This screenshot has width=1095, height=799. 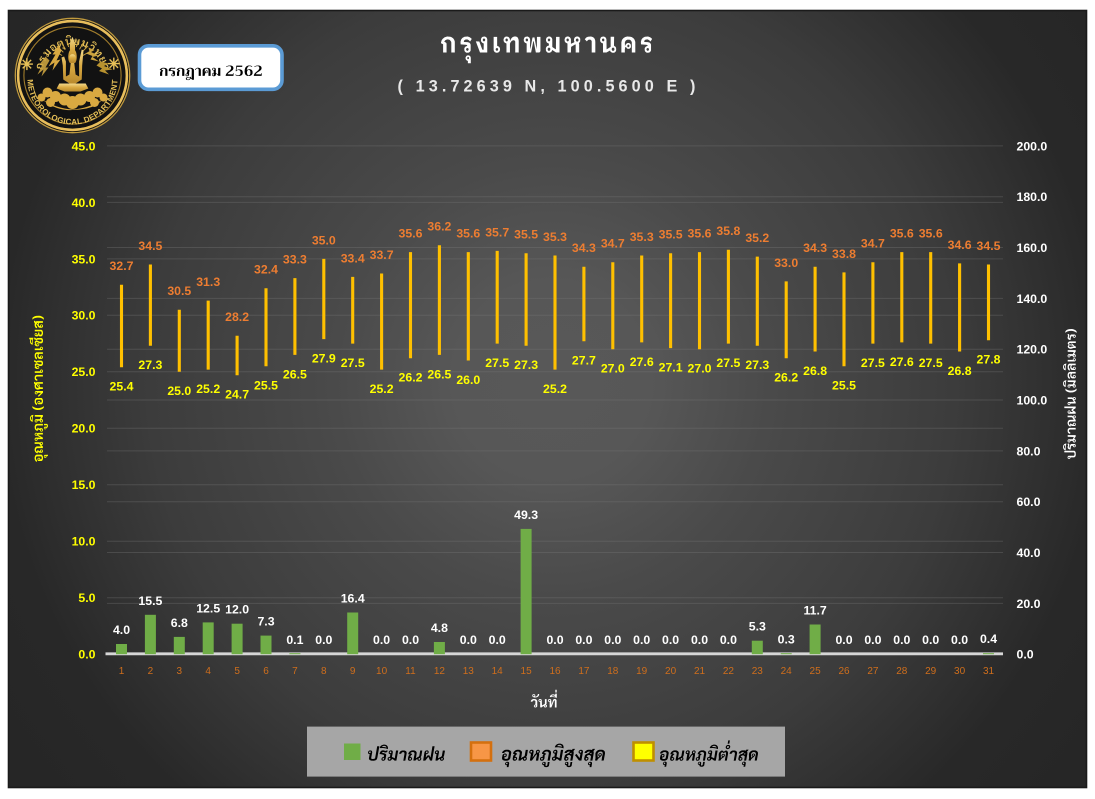 What do you see at coordinates (440, 671) in the screenshot?
I see `svg-text: 12` at bounding box center [440, 671].